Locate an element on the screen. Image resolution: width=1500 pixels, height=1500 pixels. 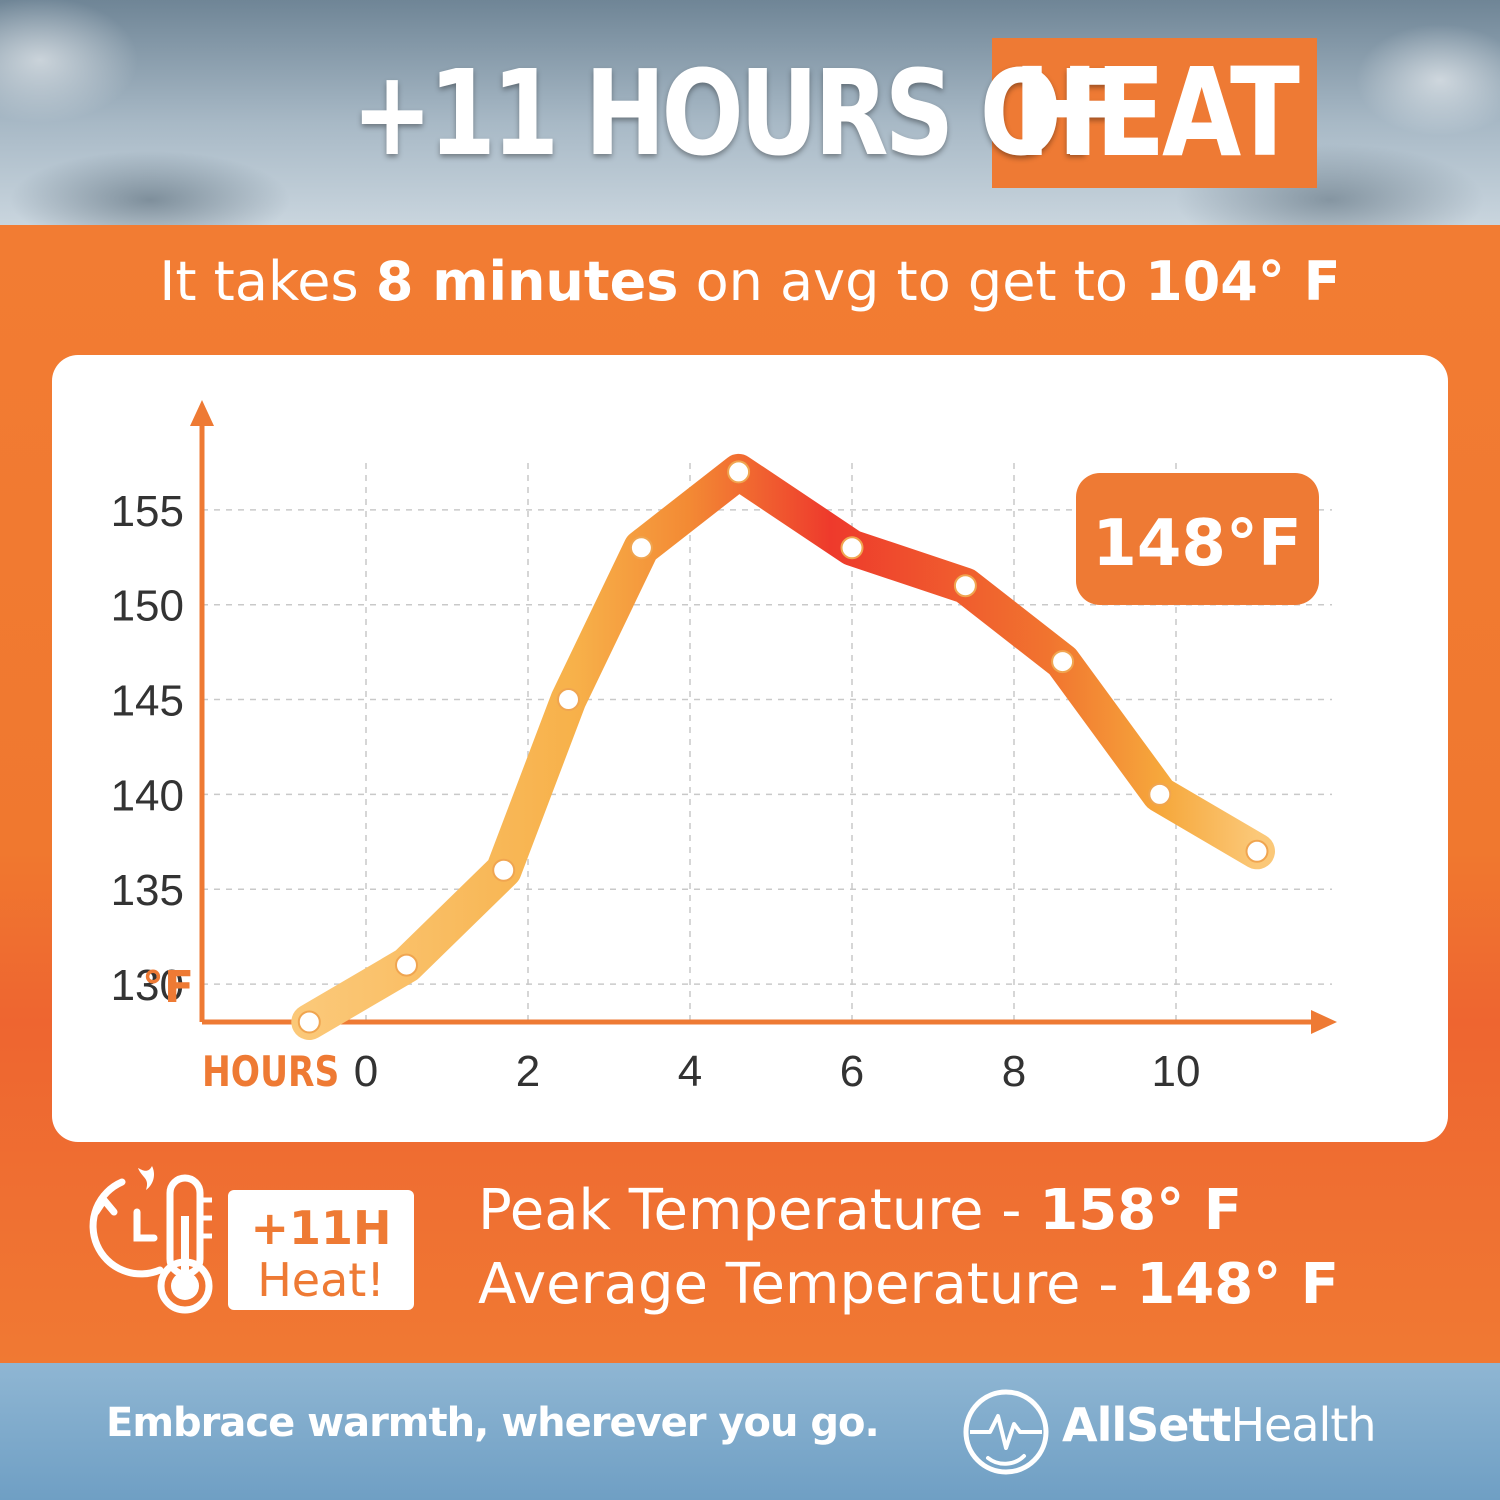
x-tick-label: 10 is located at coordinates (1176, 1071).